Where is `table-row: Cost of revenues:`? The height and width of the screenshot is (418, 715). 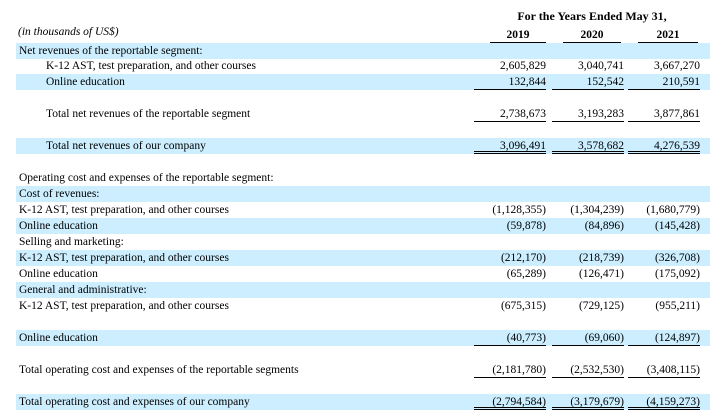 table-row: Cost of revenues: is located at coordinates (363, 194).